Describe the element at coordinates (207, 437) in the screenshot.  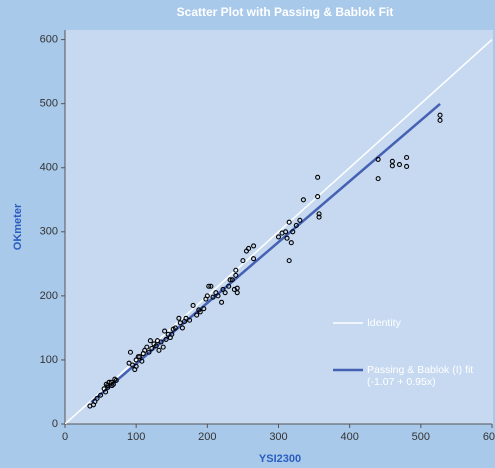
I see `x-tick-label: 200` at that location.